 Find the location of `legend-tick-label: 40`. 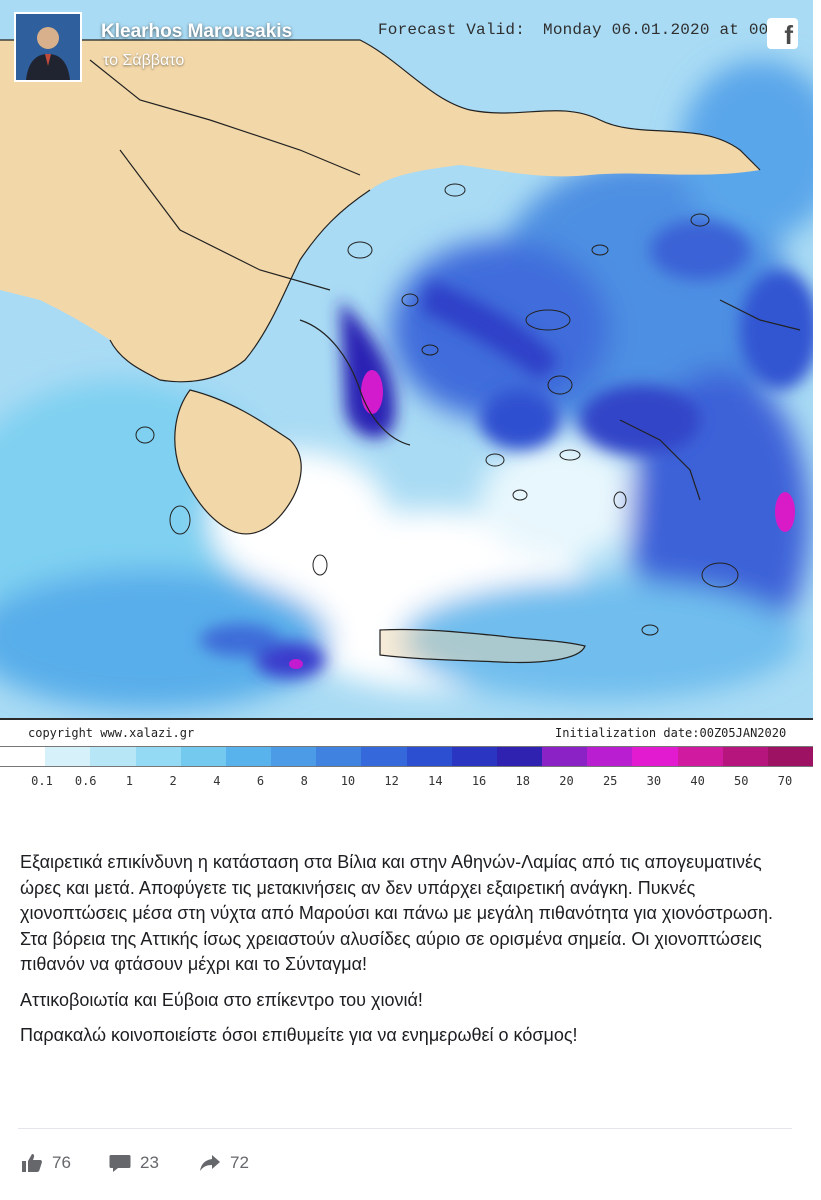

legend-tick-label: 40 is located at coordinates (697, 781).